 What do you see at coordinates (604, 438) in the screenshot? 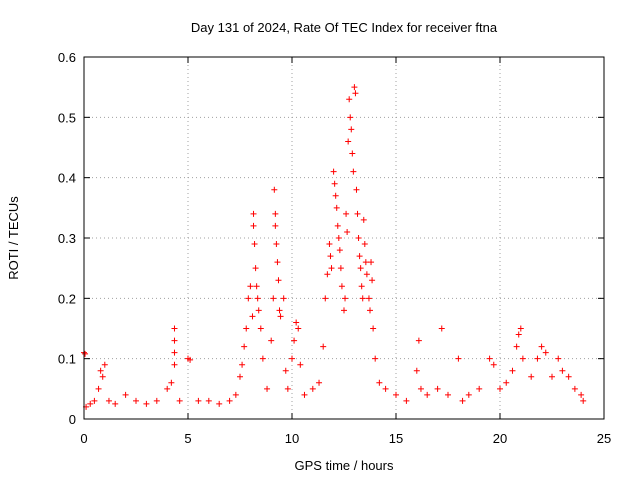
I see `x-tick-label: 25` at bounding box center [604, 438].